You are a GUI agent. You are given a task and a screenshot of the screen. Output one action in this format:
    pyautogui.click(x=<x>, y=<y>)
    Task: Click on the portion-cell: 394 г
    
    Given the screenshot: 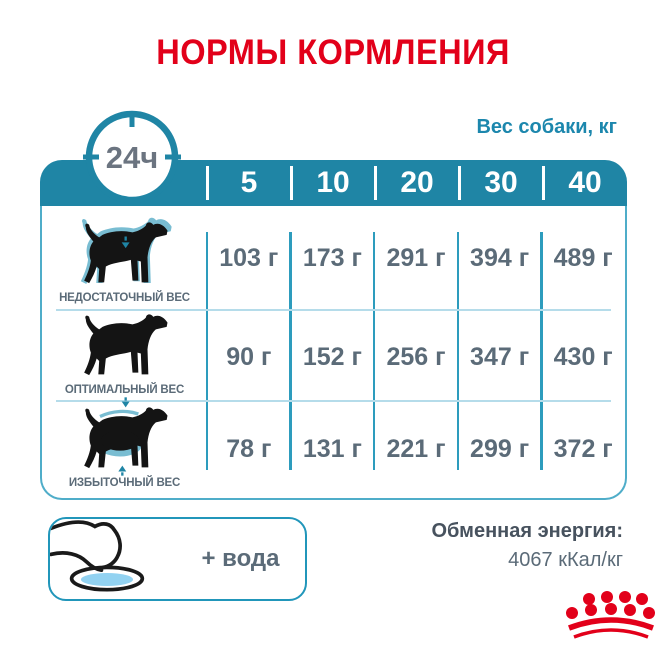 What is the action you would take?
    pyautogui.click(x=499, y=258)
    